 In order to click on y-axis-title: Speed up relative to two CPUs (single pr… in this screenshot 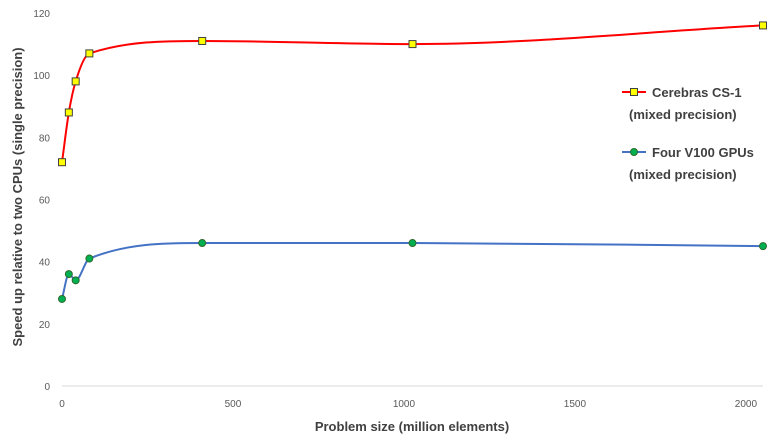, I will do `click(17, 196)`.